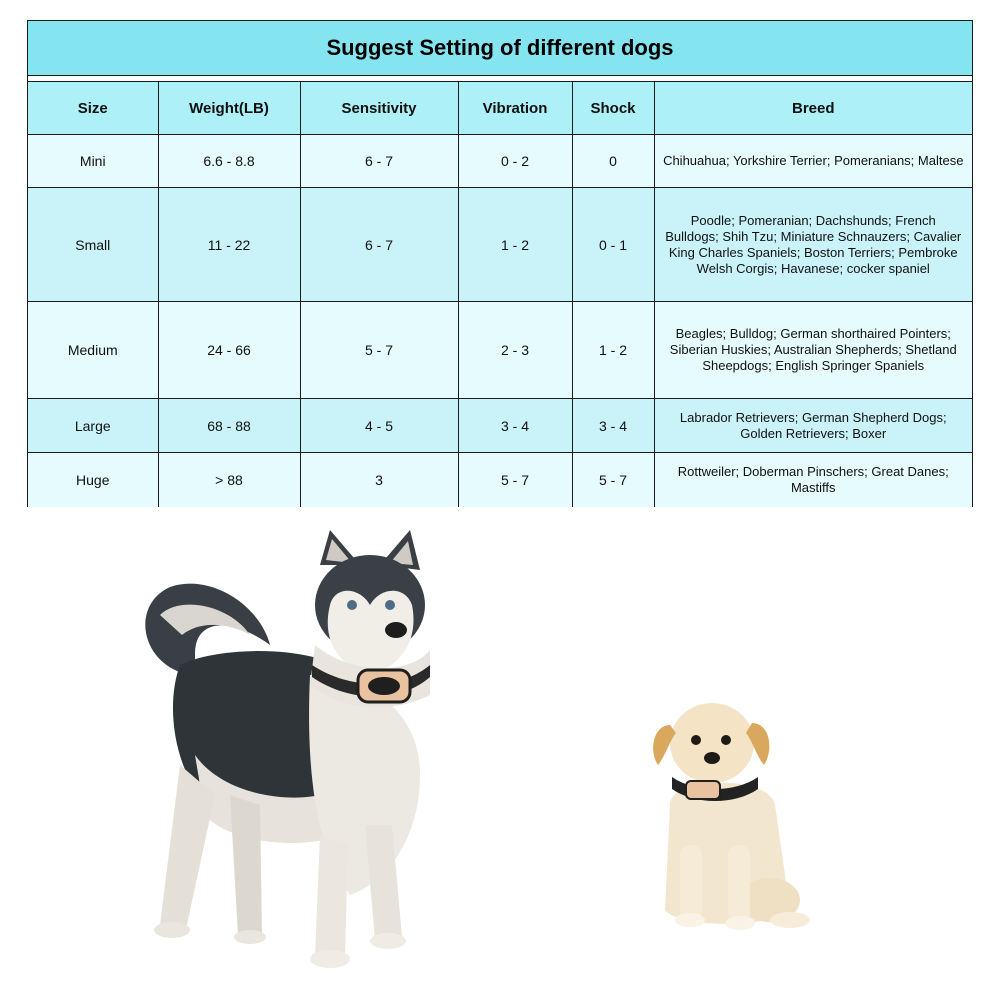 The width and height of the screenshot is (1000, 1000). What do you see at coordinates (379, 425) in the screenshot?
I see `cell-sensitivity: 4 - 5` at bounding box center [379, 425].